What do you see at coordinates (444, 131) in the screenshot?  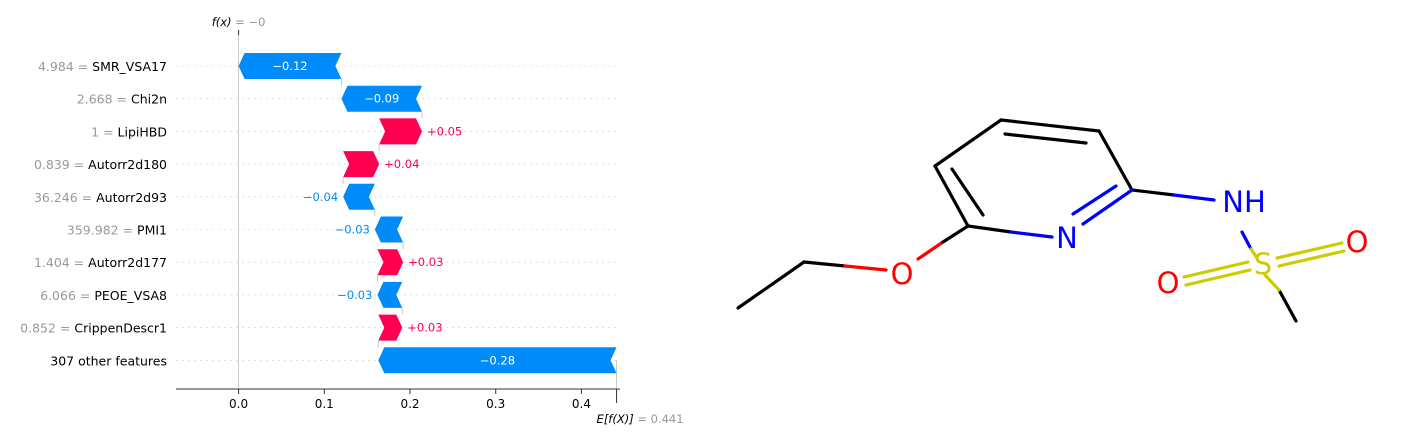 I see `bar-value-label: +0.05` at bounding box center [444, 131].